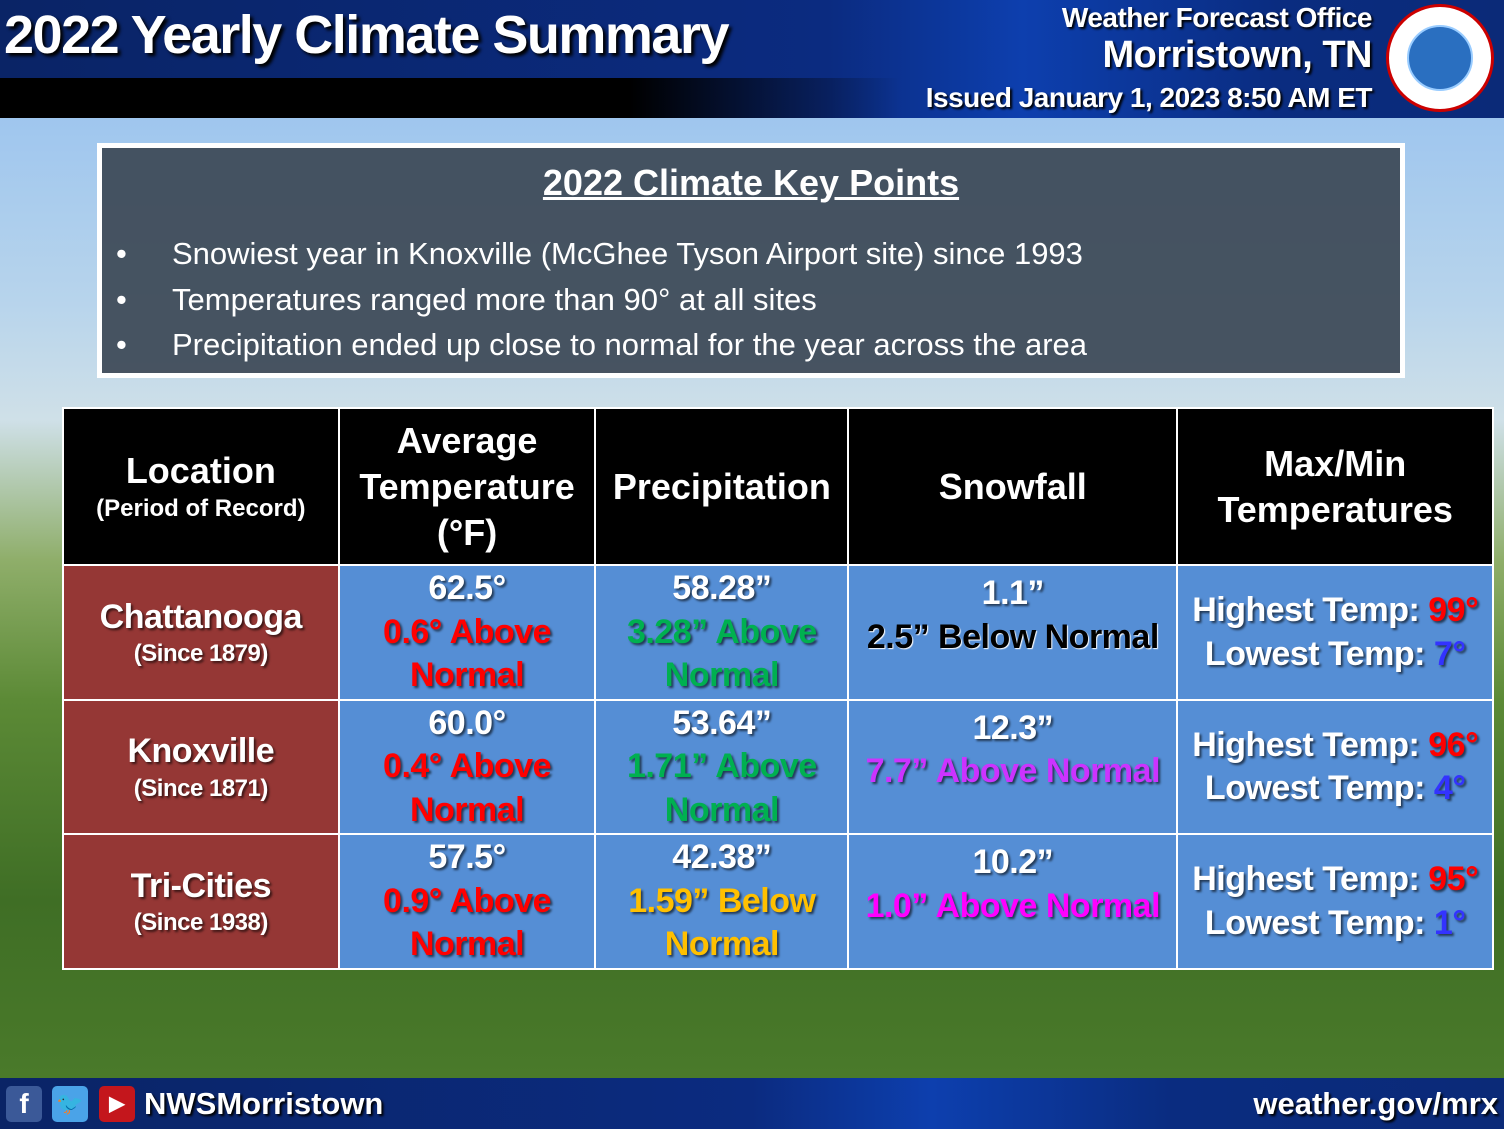  What do you see at coordinates (24, 1104) in the screenshot?
I see `facebook-icon: f` at bounding box center [24, 1104].